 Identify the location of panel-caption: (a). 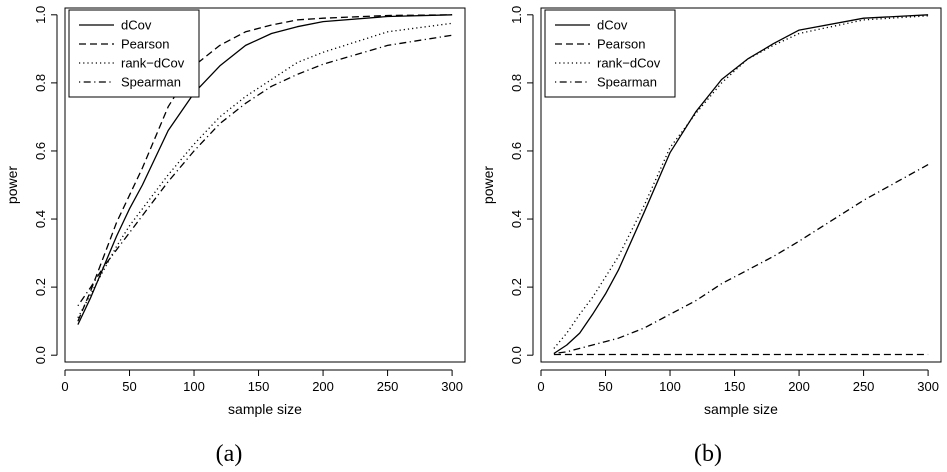
(229, 454).